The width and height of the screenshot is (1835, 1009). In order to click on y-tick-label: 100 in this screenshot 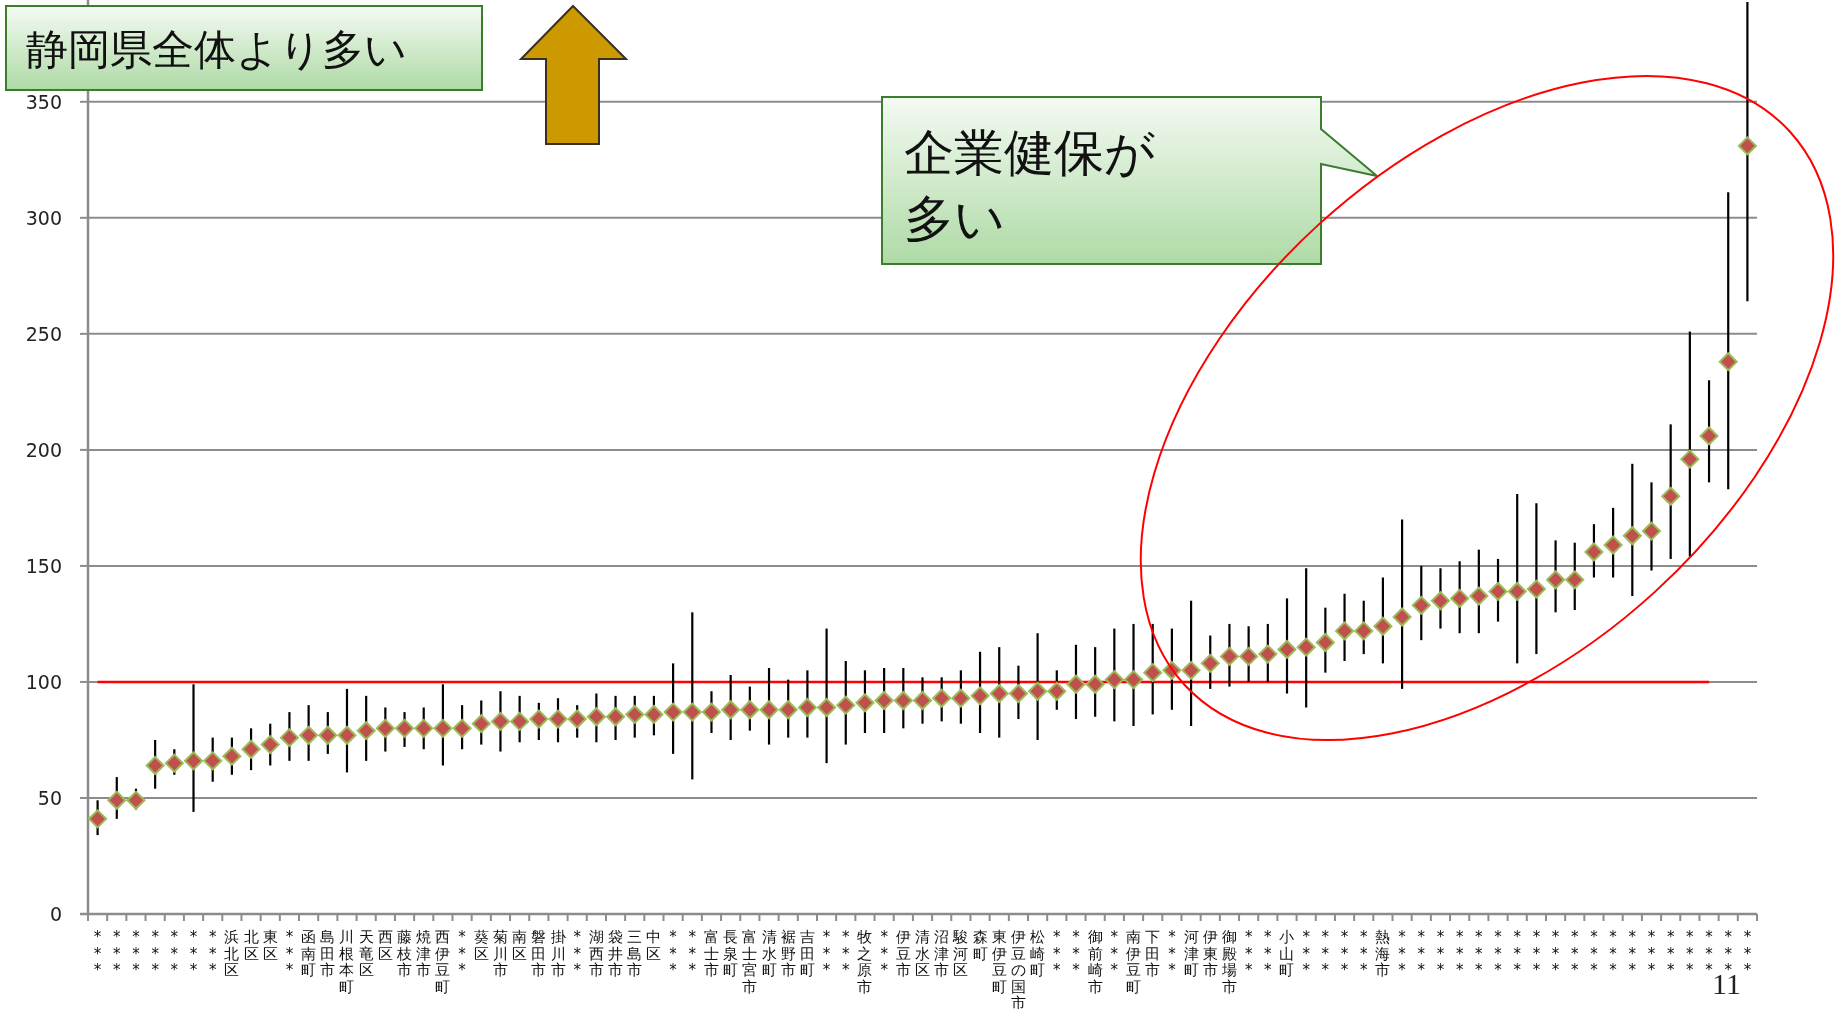, I will do `click(43, 681)`.